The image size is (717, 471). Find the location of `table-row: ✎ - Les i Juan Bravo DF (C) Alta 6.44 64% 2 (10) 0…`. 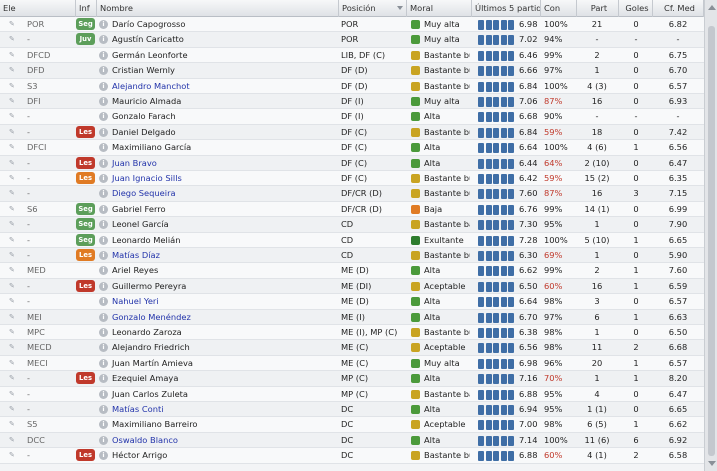

table-row: ✎ - Les i Juan Bravo DF (C) Alta 6.44 64% 2 (10) 0… is located at coordinates (352, 163).